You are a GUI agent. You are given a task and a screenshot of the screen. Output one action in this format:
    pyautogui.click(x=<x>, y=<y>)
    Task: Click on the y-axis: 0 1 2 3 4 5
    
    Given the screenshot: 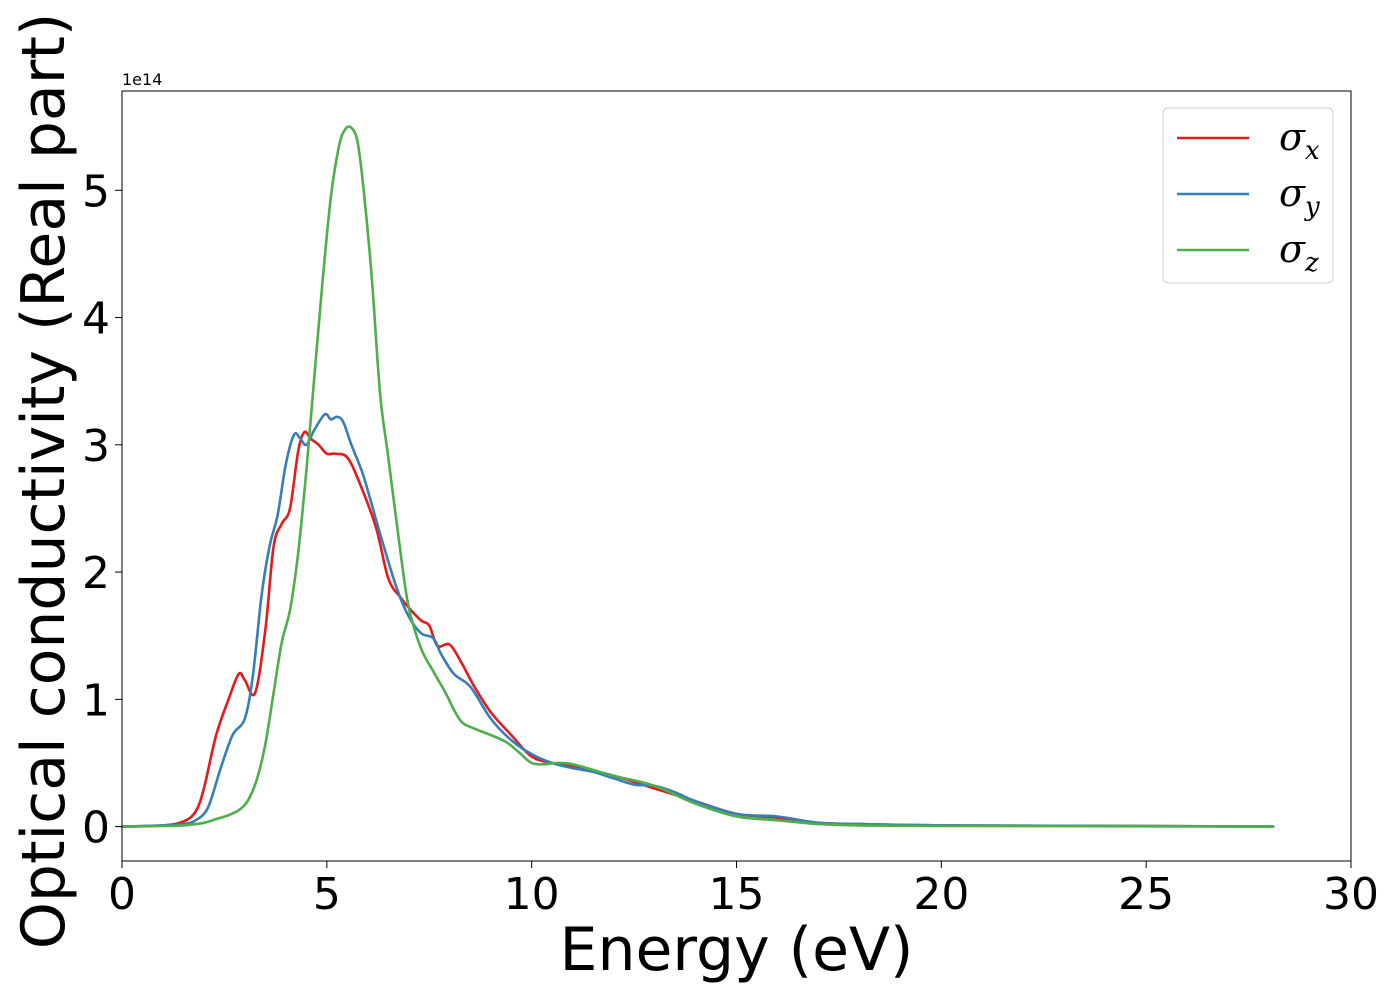 What is the action you would take?
    pyautogui.click(x=102, y=510)
    